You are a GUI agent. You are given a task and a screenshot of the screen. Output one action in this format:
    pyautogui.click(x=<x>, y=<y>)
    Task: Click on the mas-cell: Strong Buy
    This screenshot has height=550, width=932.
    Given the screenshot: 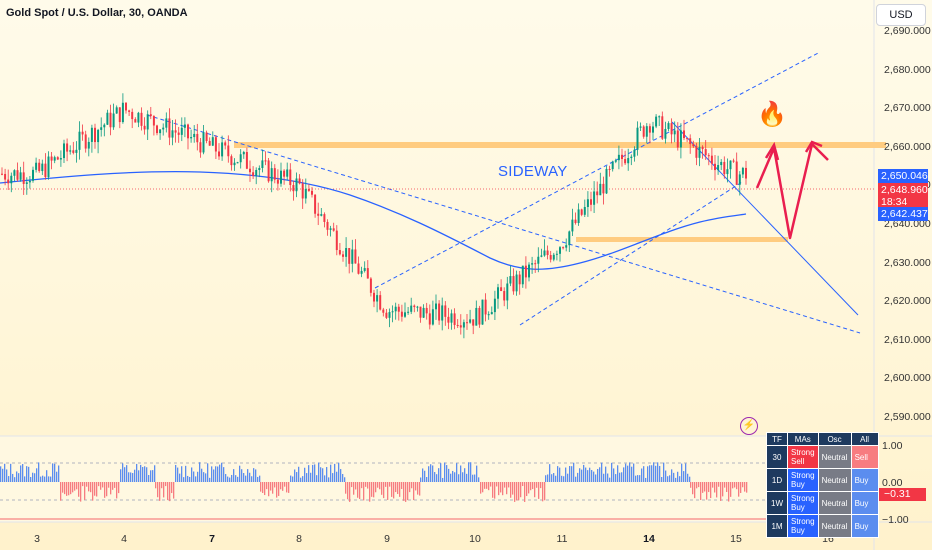 What is the action you would take?
    pyautogui.click(x=803, y=503)
    